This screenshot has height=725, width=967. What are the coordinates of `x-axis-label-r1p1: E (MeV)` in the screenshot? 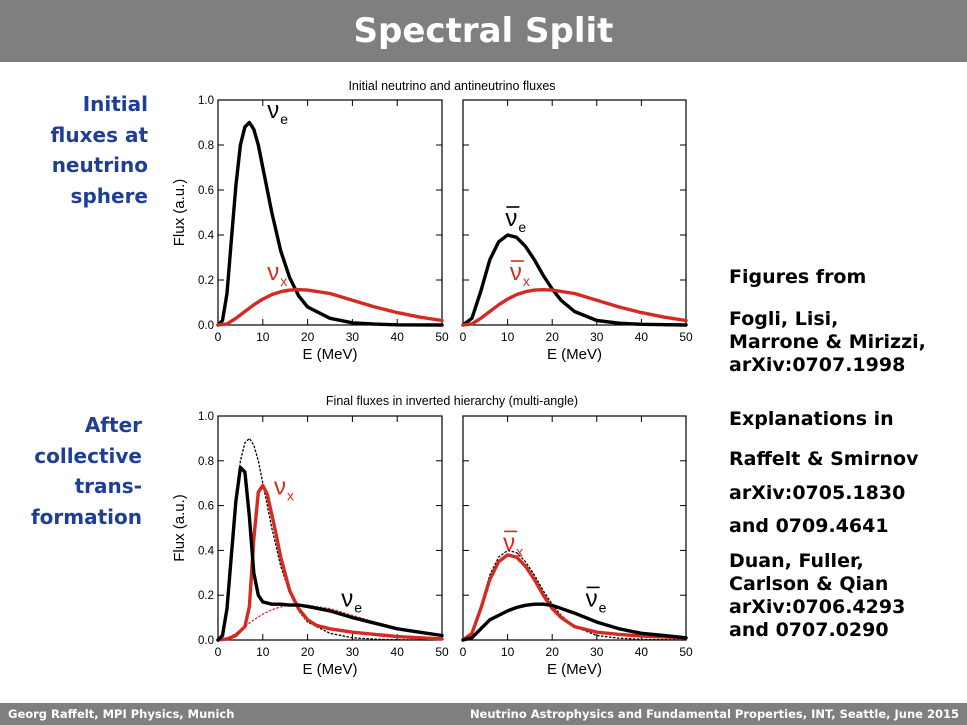 It's located at (329, 354).